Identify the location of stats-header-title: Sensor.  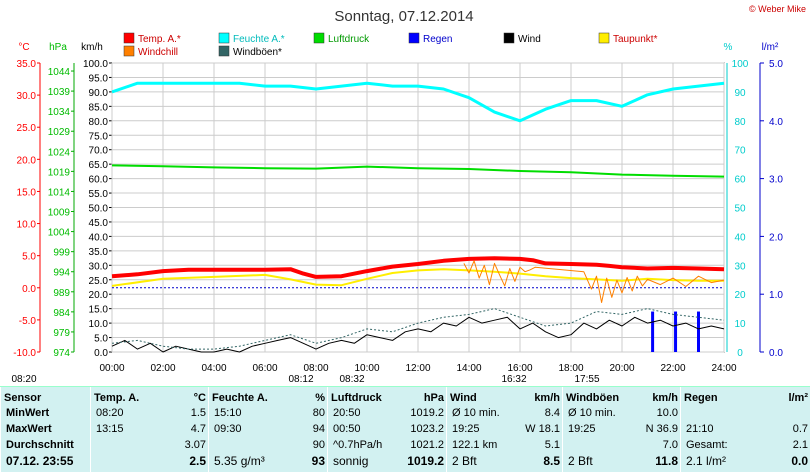
(23, 398).